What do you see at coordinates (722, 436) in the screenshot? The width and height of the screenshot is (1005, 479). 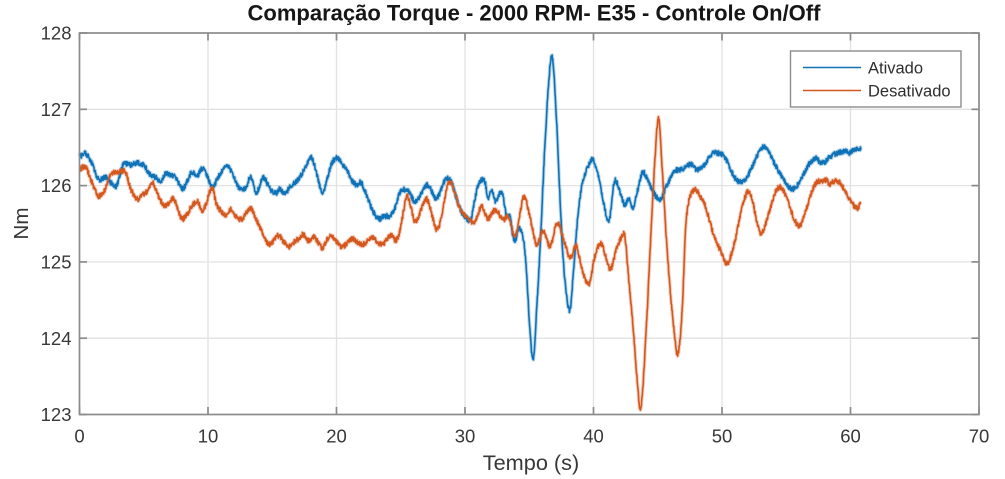 I see `svg-text: 50` at bounding box center [722, 436].